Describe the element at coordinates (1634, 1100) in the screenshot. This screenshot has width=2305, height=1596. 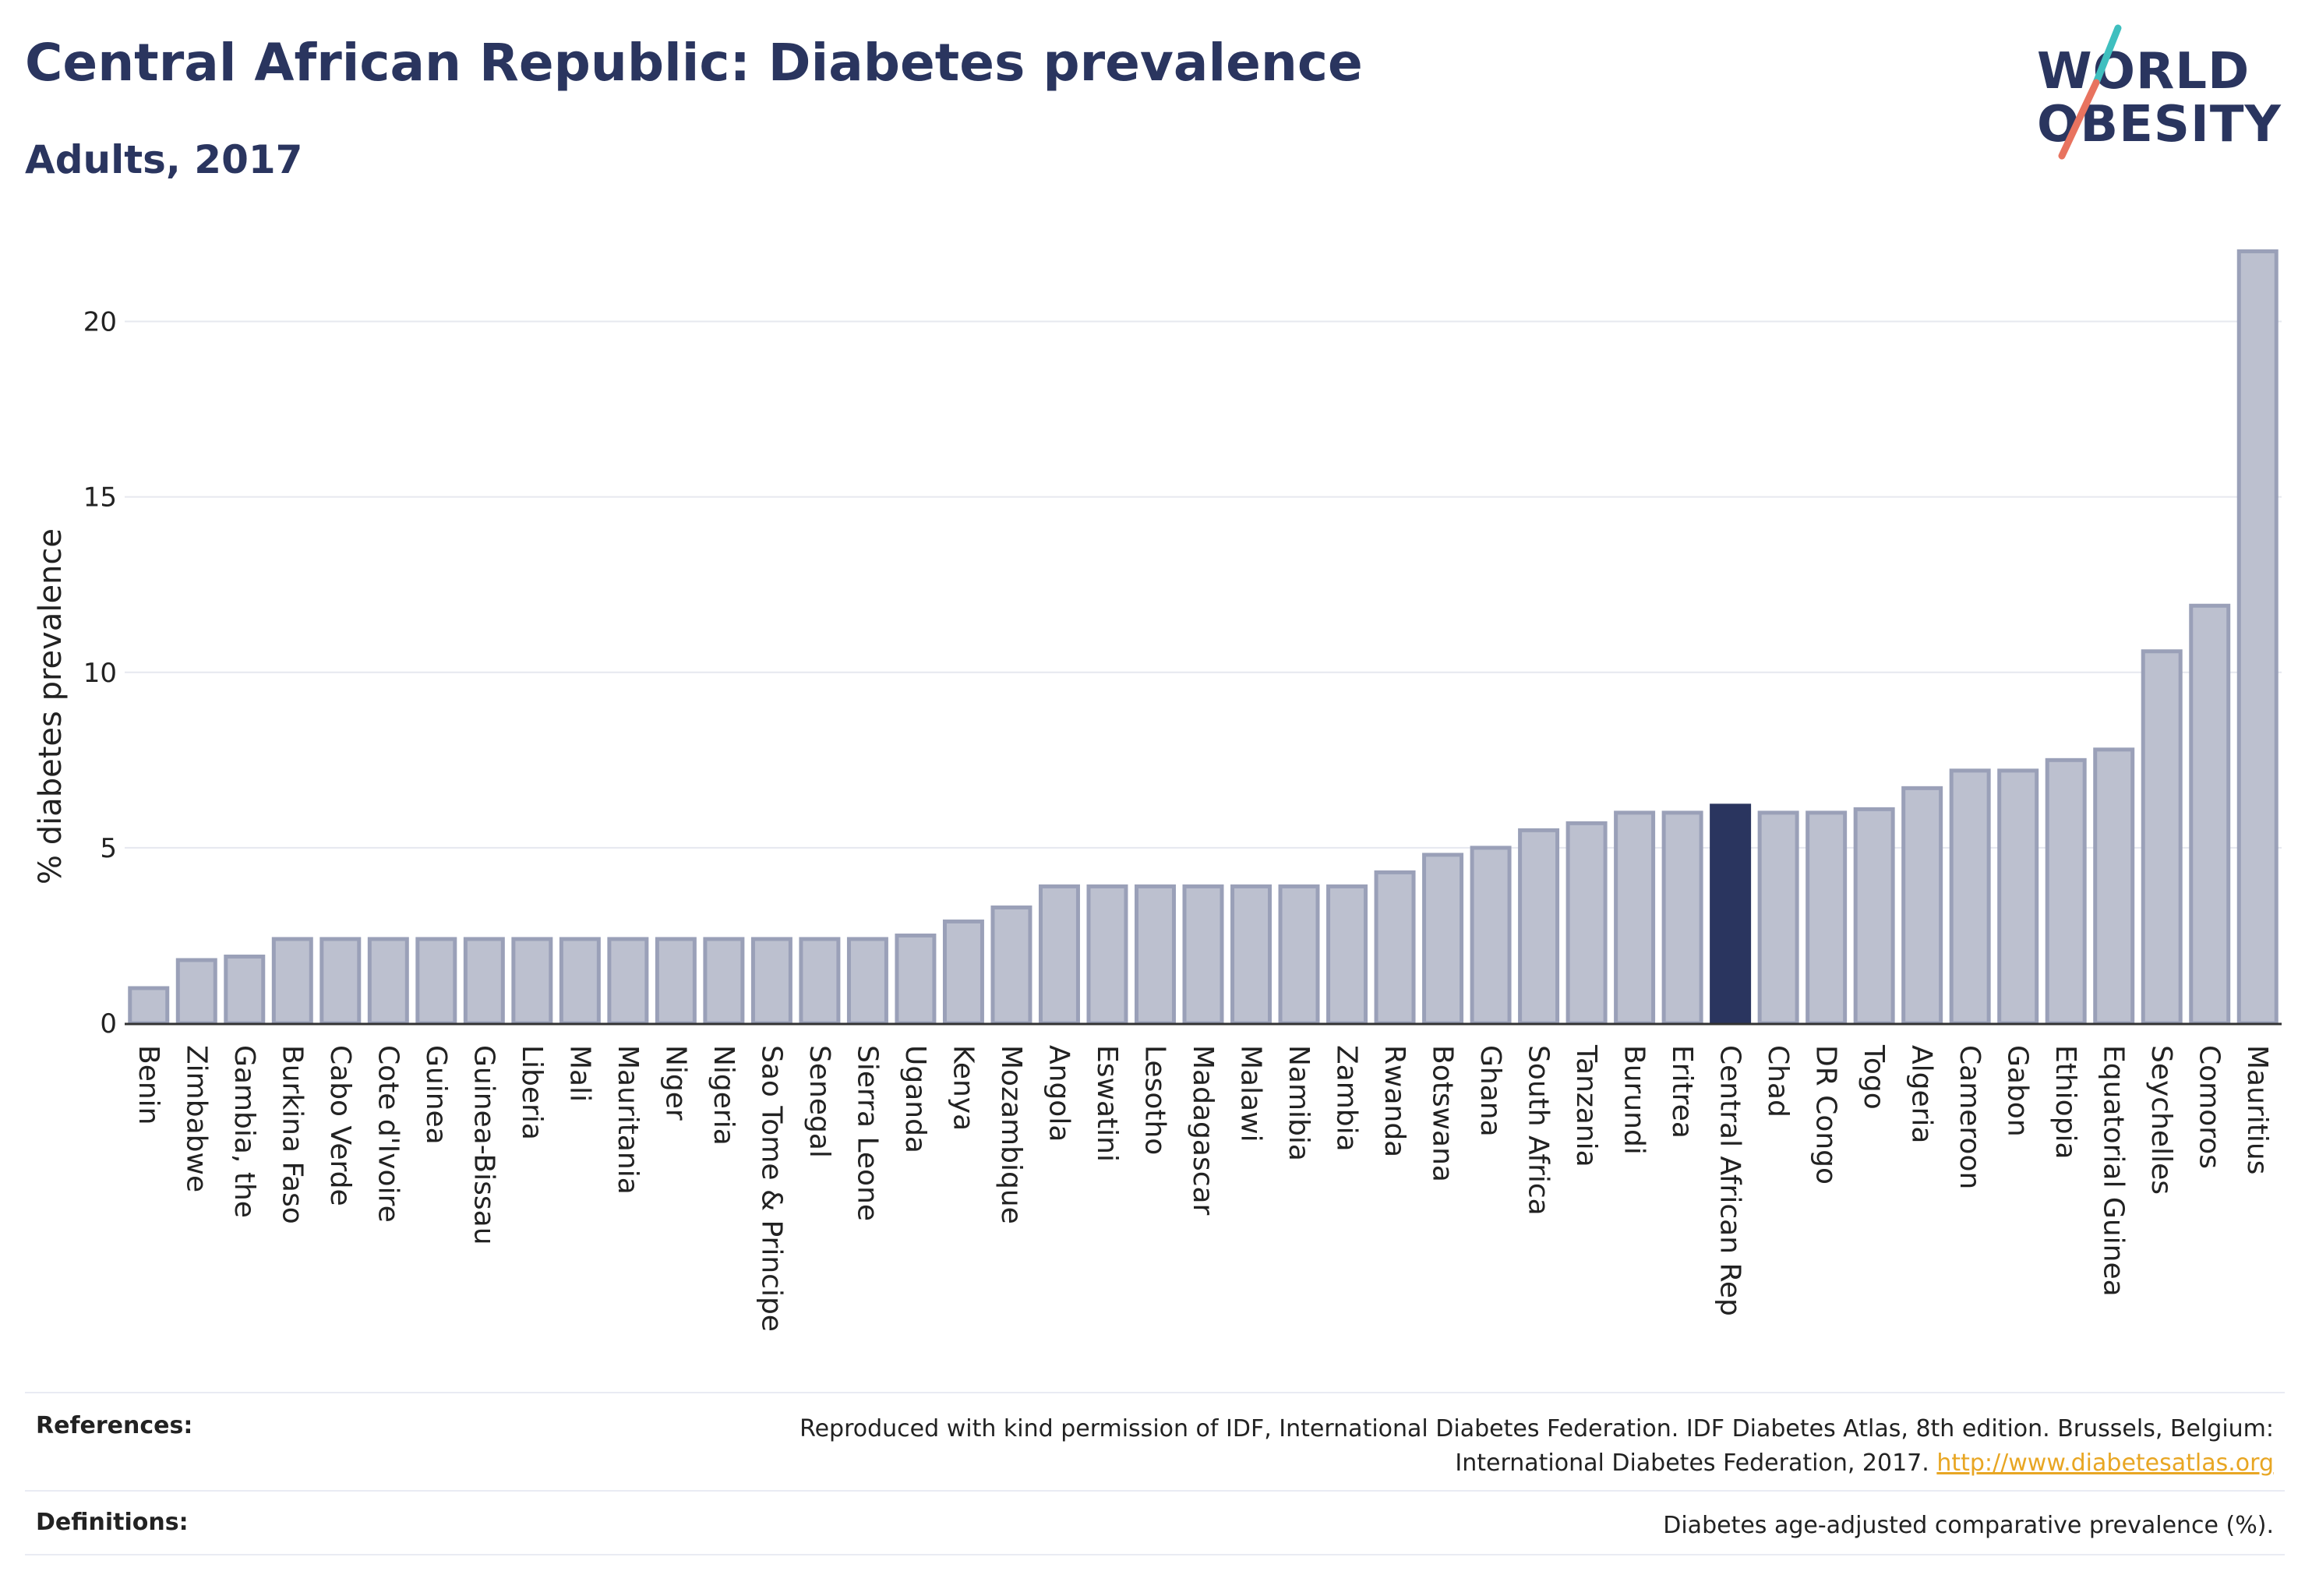
I see `x-tick-label: Burundi` at that location.